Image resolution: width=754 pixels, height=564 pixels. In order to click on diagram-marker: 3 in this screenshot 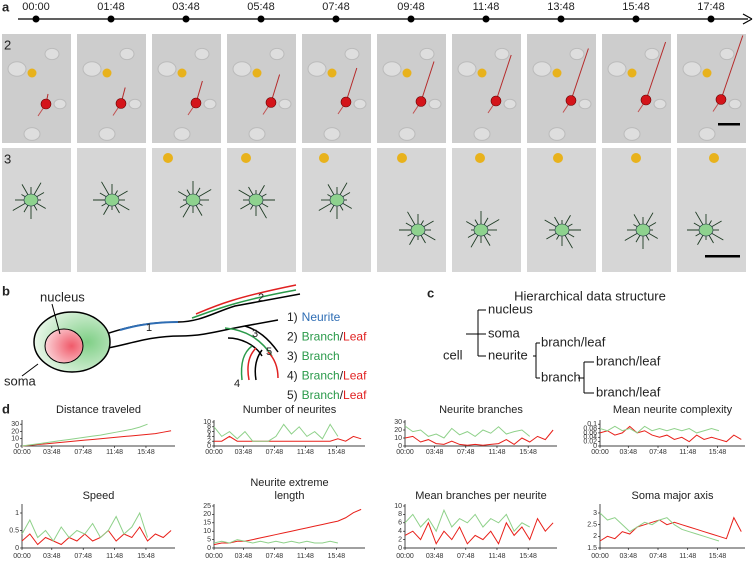, I will do `click(255, 334)`.